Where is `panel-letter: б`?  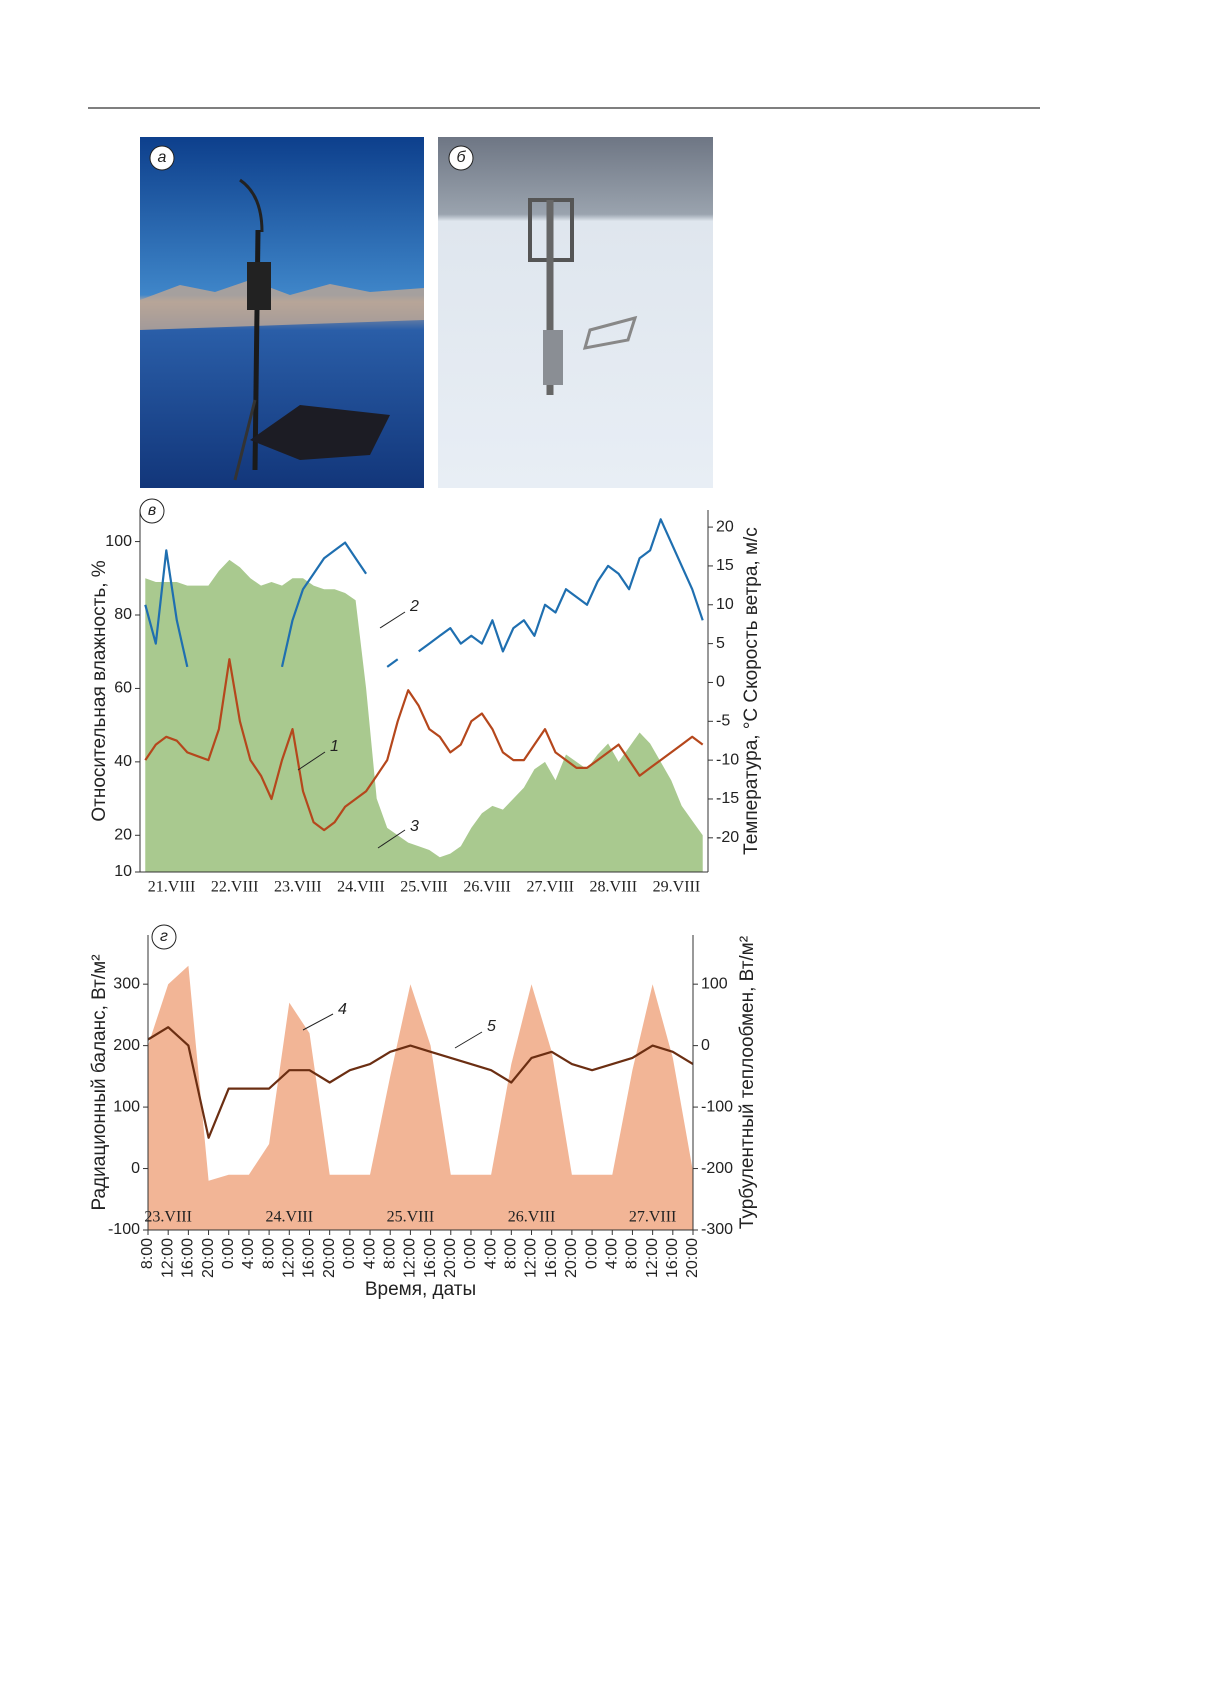
panel-letter: б is located at coordinates (462, 157).